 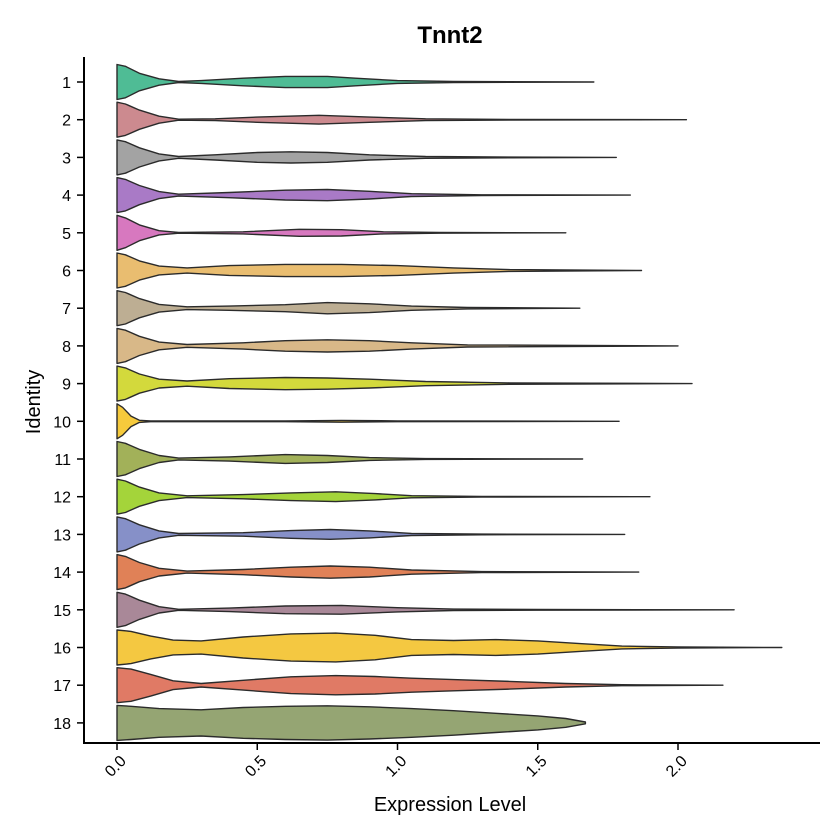 What do you see at coordinates (66, 272) in the screenshot?
I see `y-tick-label-6: 6` at bounding box center [66, 272].